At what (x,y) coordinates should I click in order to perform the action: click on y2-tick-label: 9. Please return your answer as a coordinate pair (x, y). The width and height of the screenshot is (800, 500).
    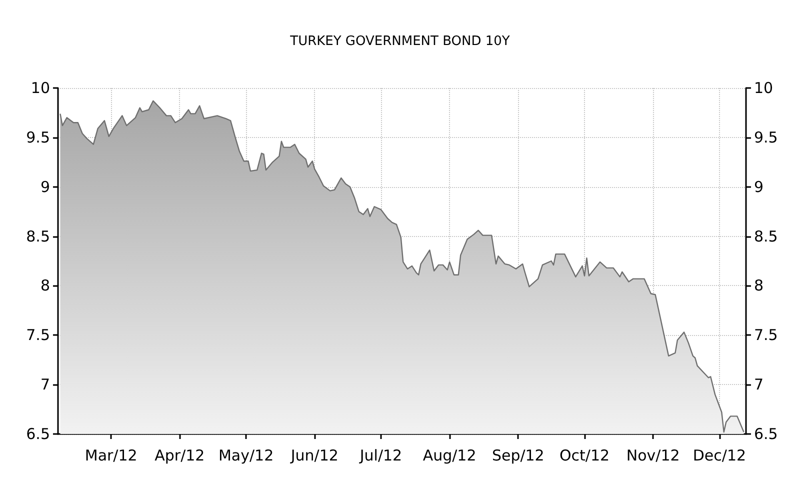
    Looking at the image, I should click on (759, 187).